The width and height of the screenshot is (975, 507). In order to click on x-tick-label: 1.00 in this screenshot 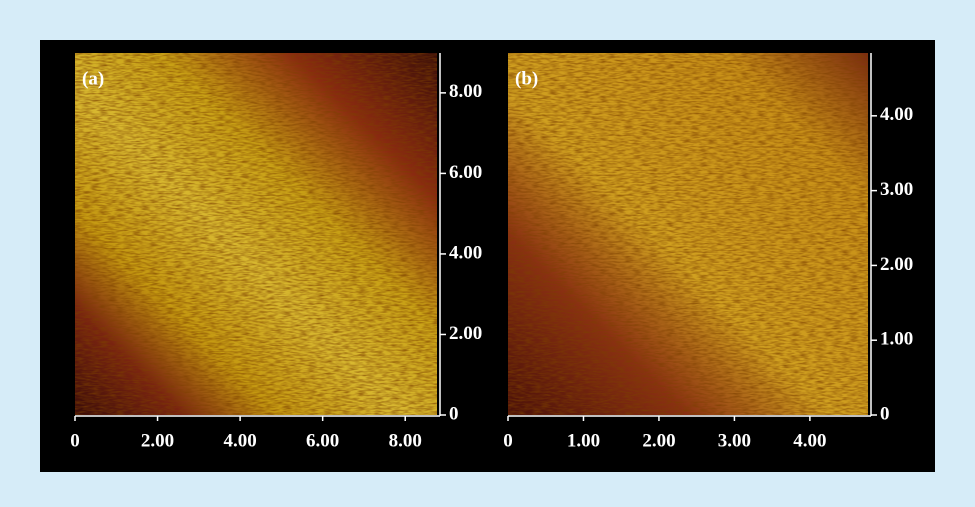, I will do `click(583, 440)`.